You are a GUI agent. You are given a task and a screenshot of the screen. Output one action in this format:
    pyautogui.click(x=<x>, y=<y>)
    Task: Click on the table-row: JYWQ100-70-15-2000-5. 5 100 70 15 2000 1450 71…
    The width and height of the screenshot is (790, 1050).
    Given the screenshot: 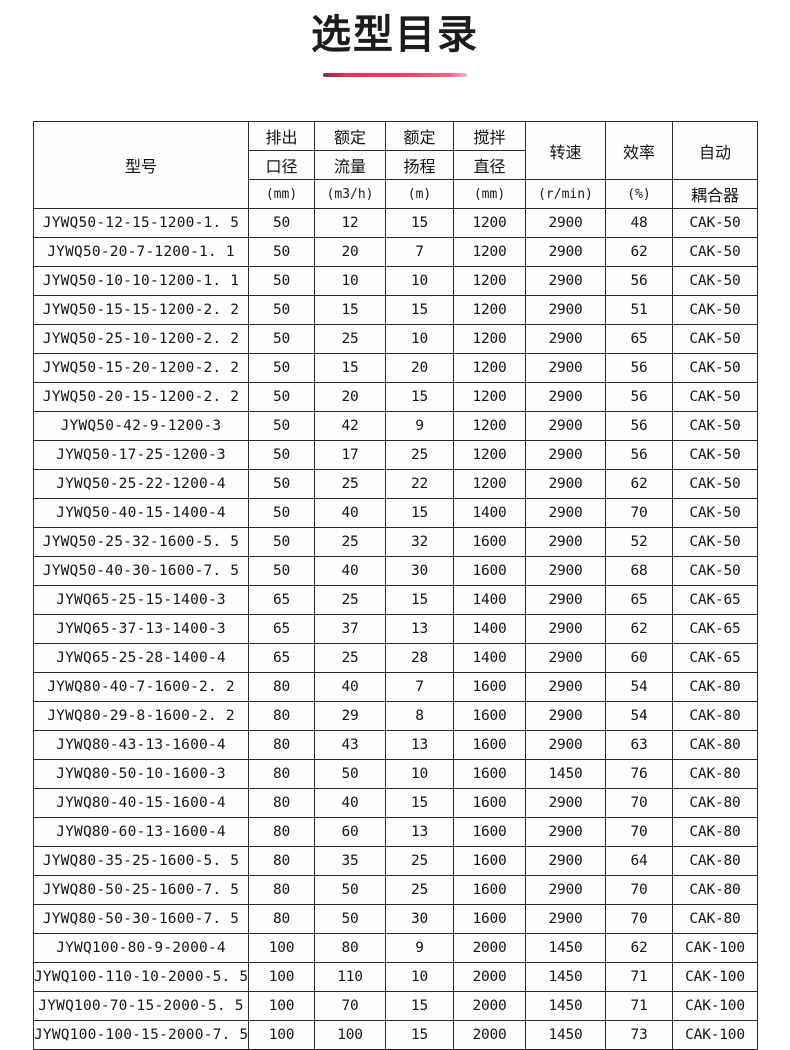 What is the action you would take?
    pyautogui.click(x=395, y=1006)
    